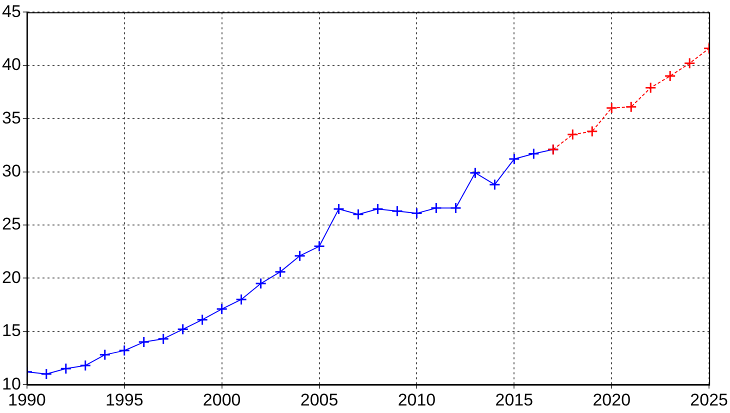 Image resolution: width=730 pixels, height=413 pixels. What do you see at coordinates (221, 400) in the screenshot?
I see `x-tick-label: 2000` at bounding box center [221, 400].